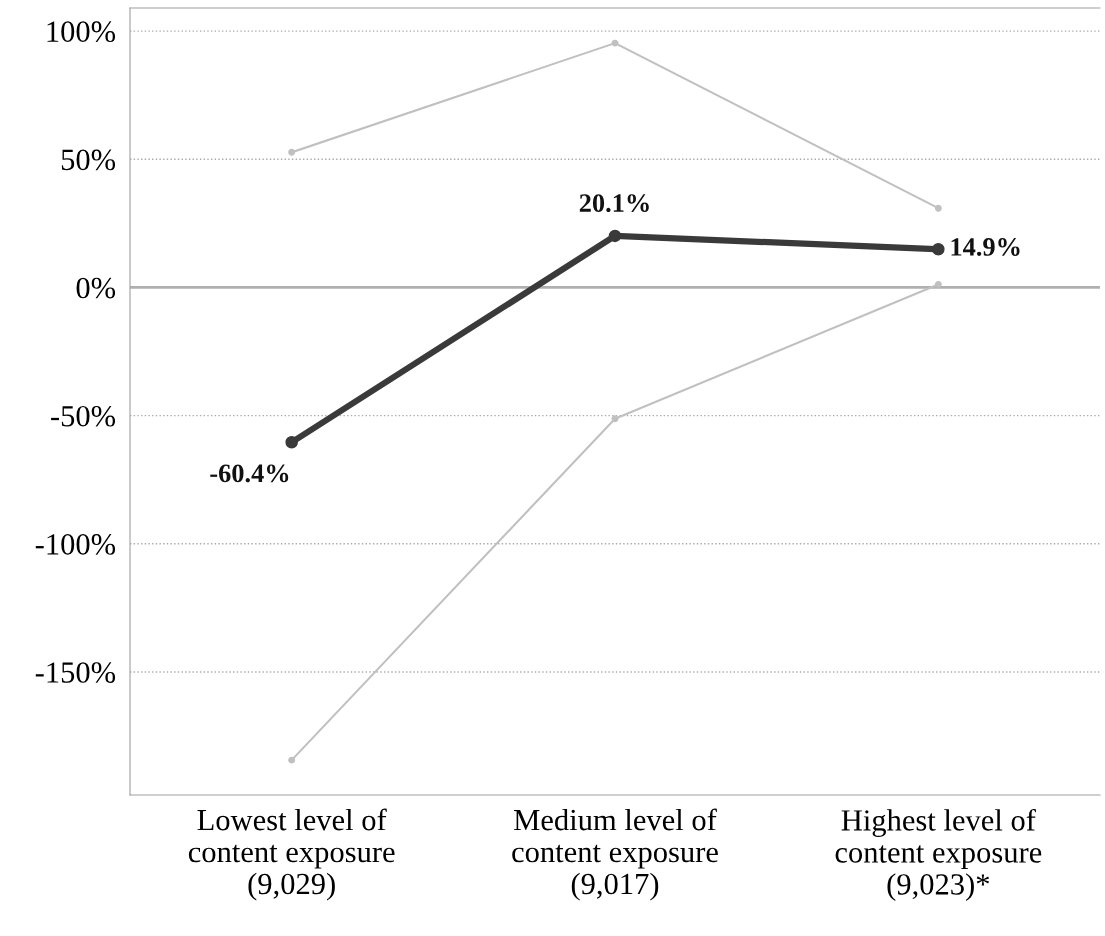 The height and width of the screenshot is (936, 1105). What do you see at coordinates (83, 416) in the screenshot?
I see `y-tick-label: -50%` at bounding box center [83, 416].